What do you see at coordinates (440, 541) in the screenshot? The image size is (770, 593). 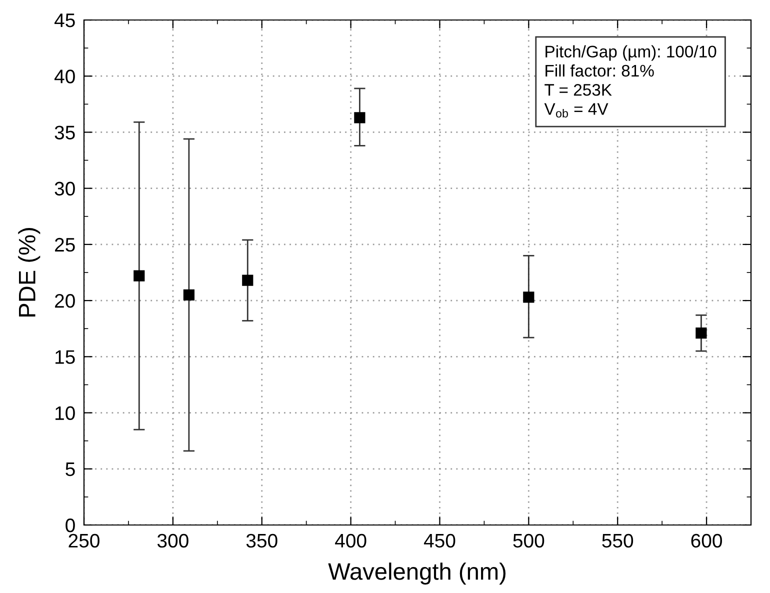 I see `x-tick-label: 450` at bounding box center [440, 541].